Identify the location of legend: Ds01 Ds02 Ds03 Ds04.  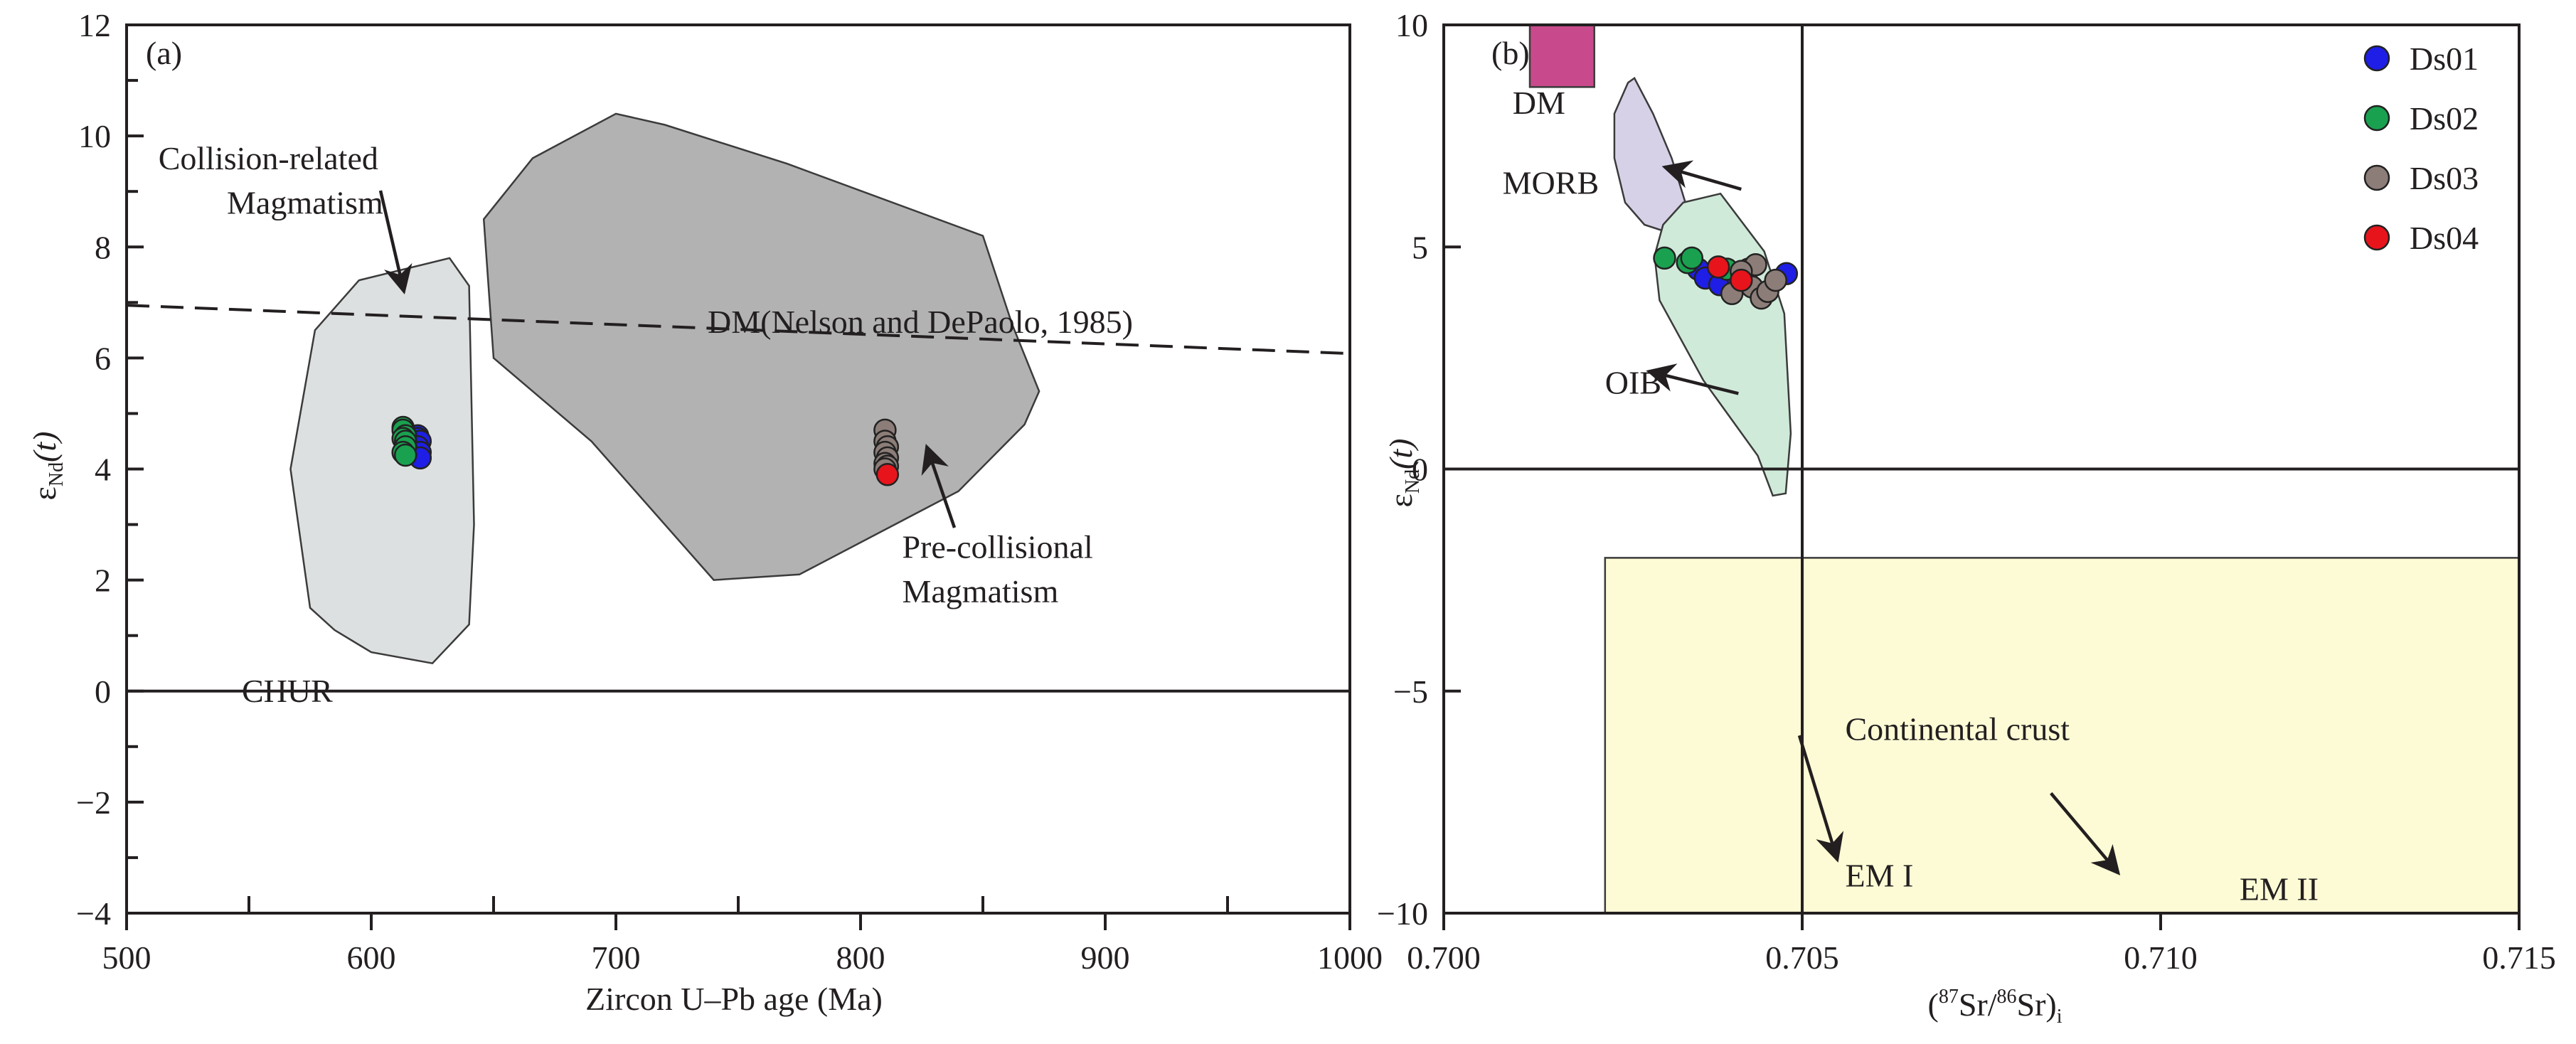
(2421, 148).